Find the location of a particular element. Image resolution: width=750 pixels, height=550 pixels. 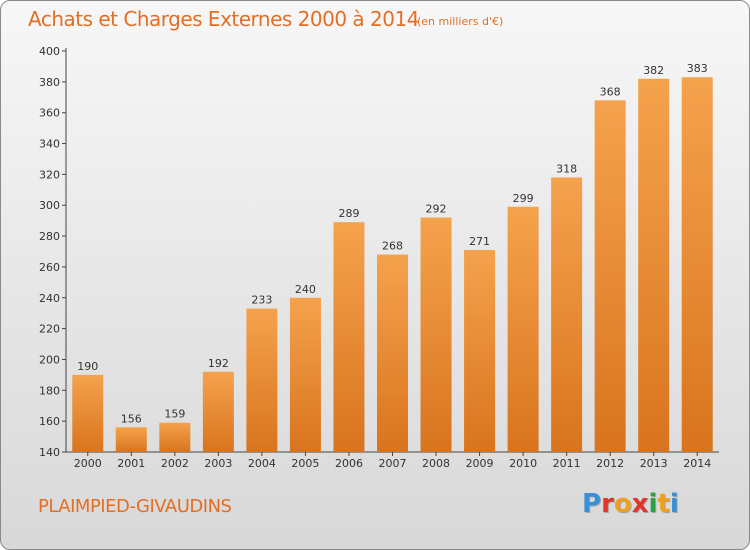

chart-unit: (en milliers d'€) is located at coordinates (460, 21).